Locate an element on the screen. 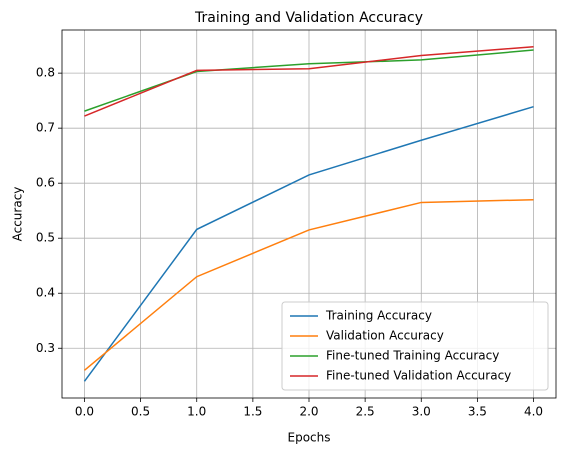 This screenshot has width=567, height=455. x-tick-label: 2.0 is located at coordinates (308, 412).